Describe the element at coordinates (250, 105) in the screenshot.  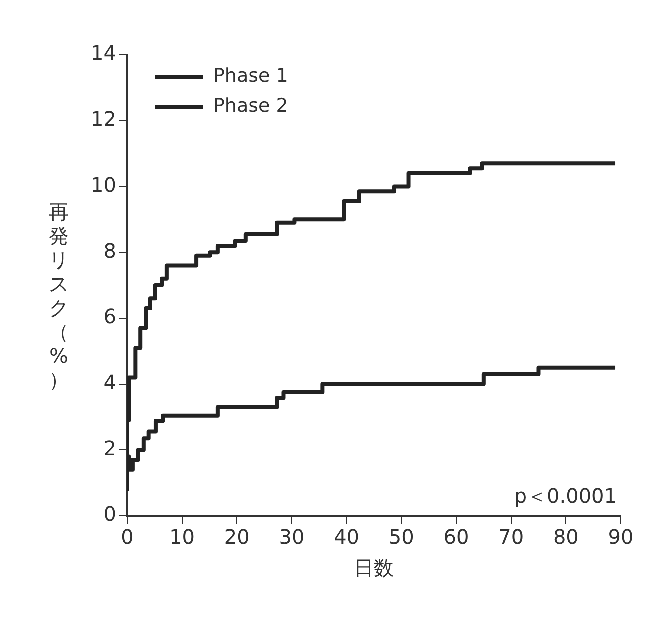
I see `legend-label: Phase 2` at that location.